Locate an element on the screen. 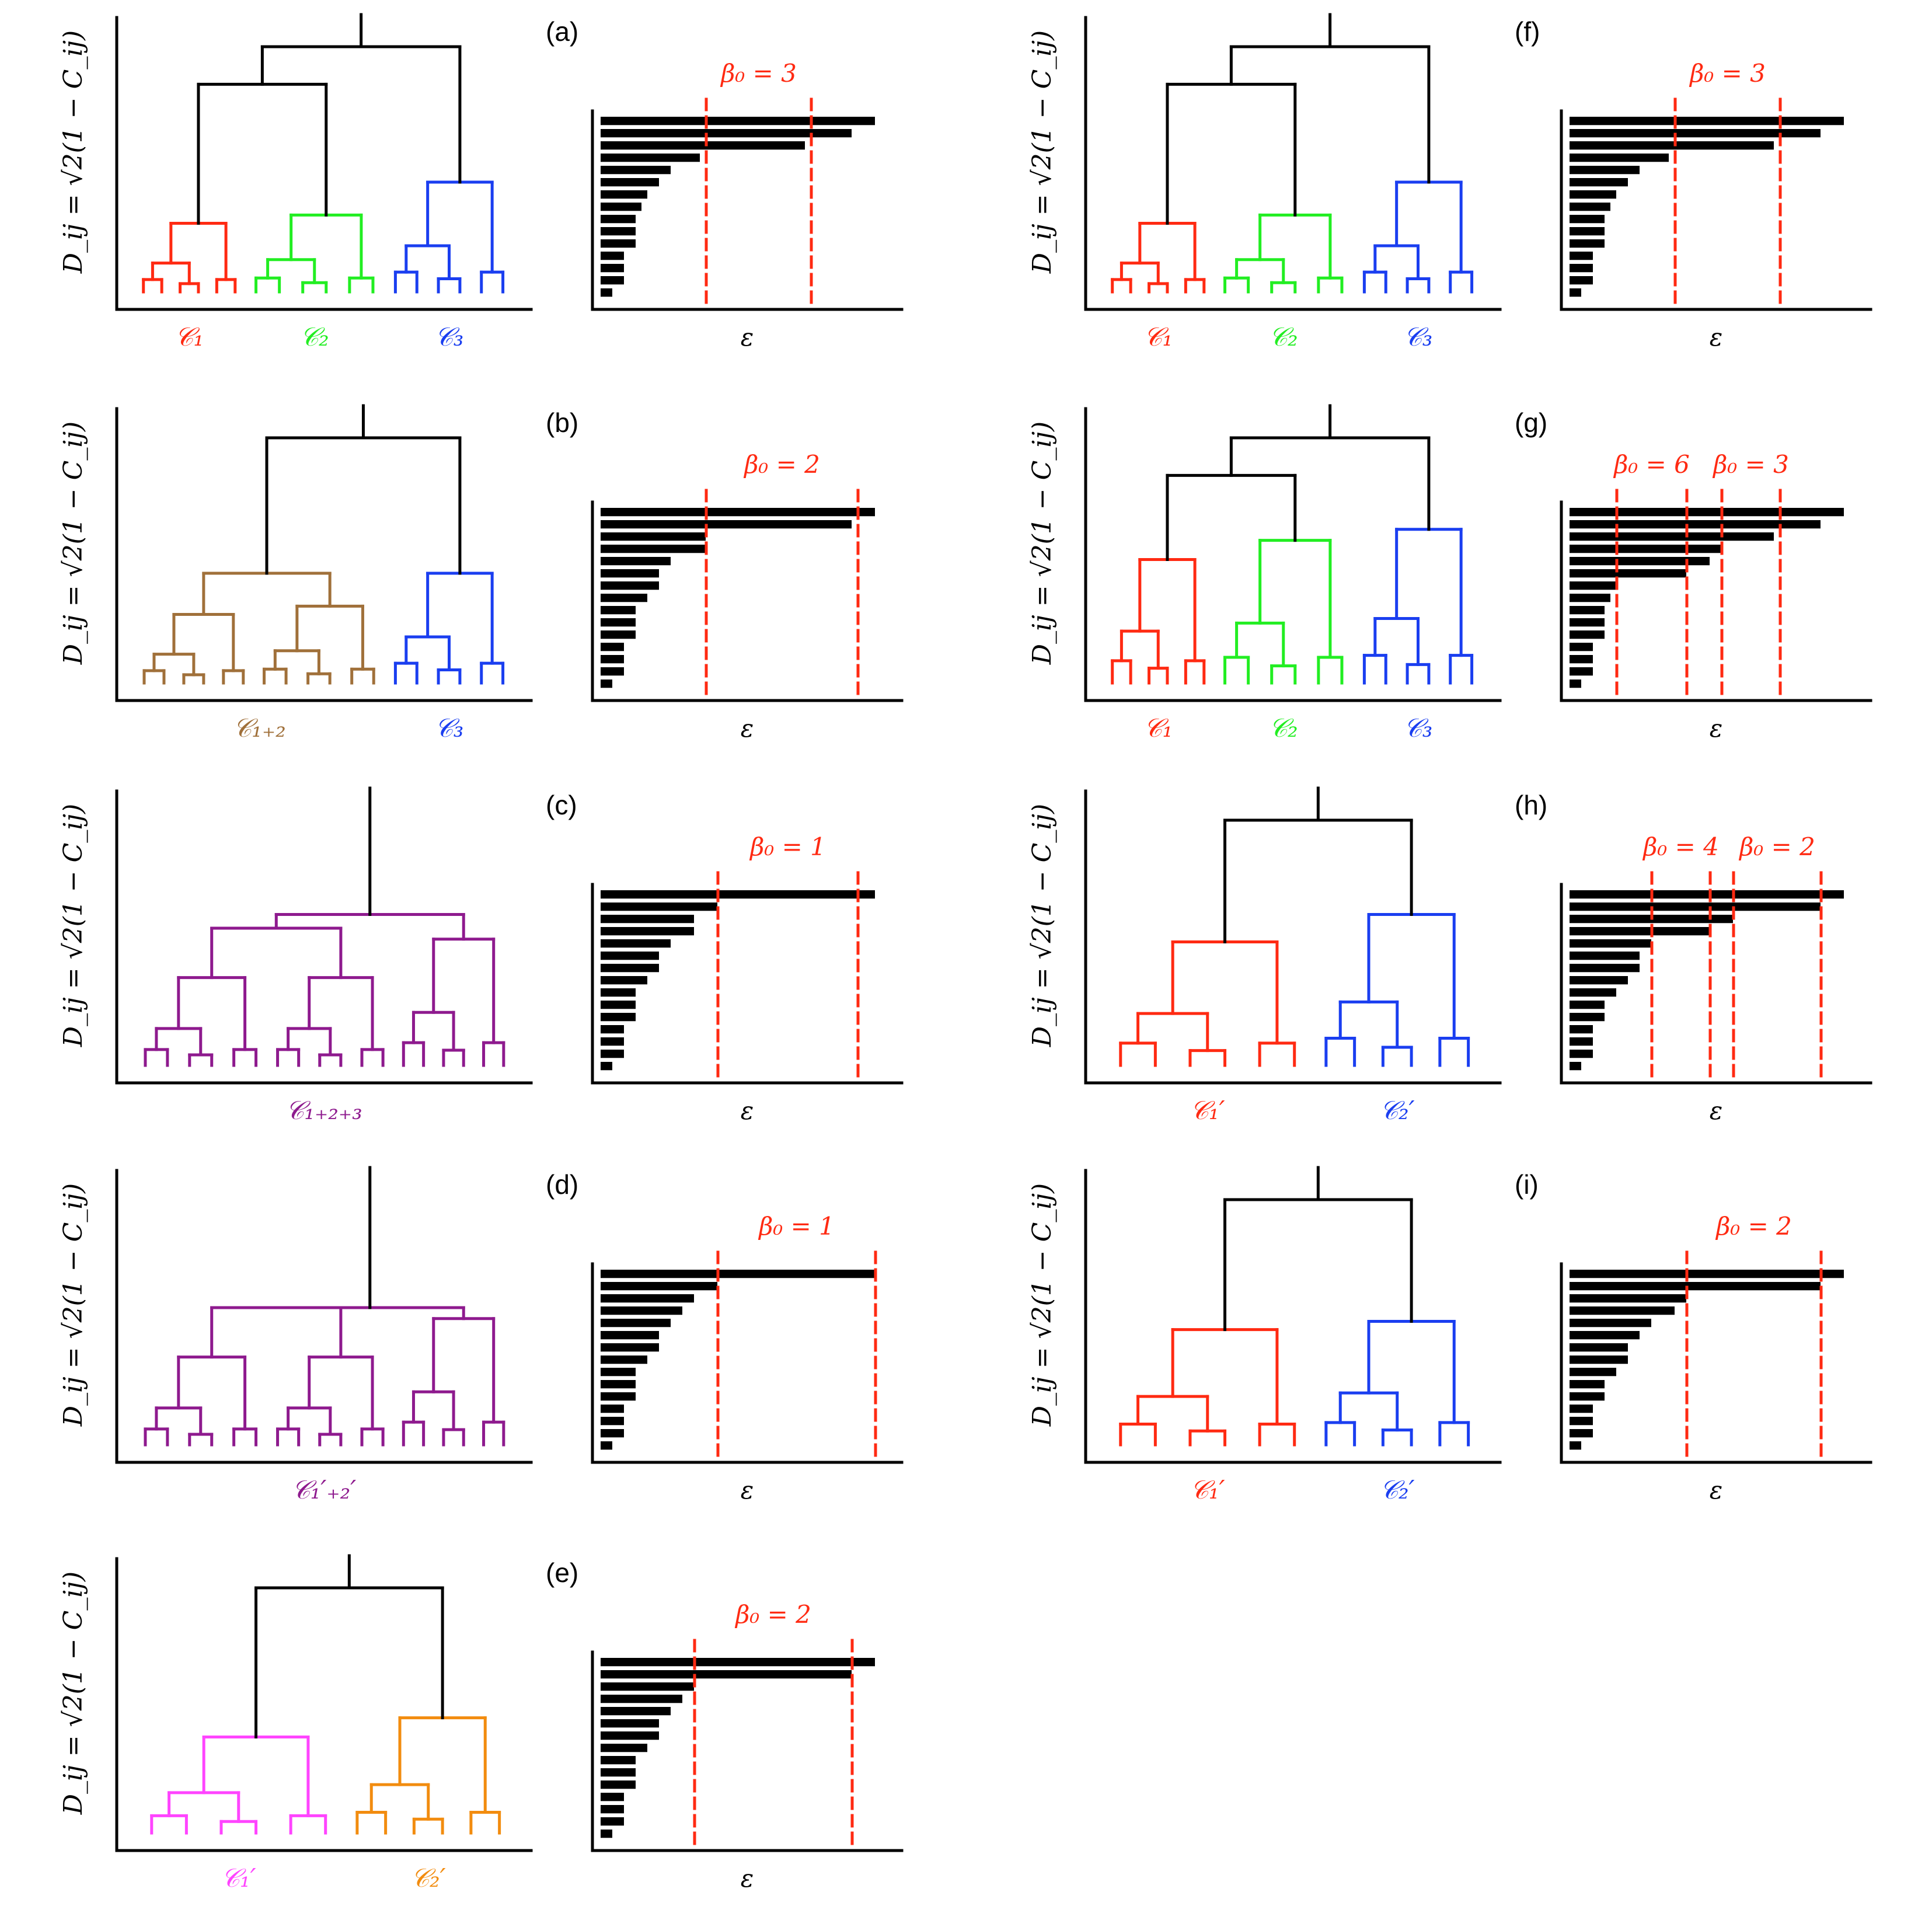 Image resolution: width=1932 pixels, height=1913 pixels. cluster-C1'+2' is located at coordinates (324, 1376).